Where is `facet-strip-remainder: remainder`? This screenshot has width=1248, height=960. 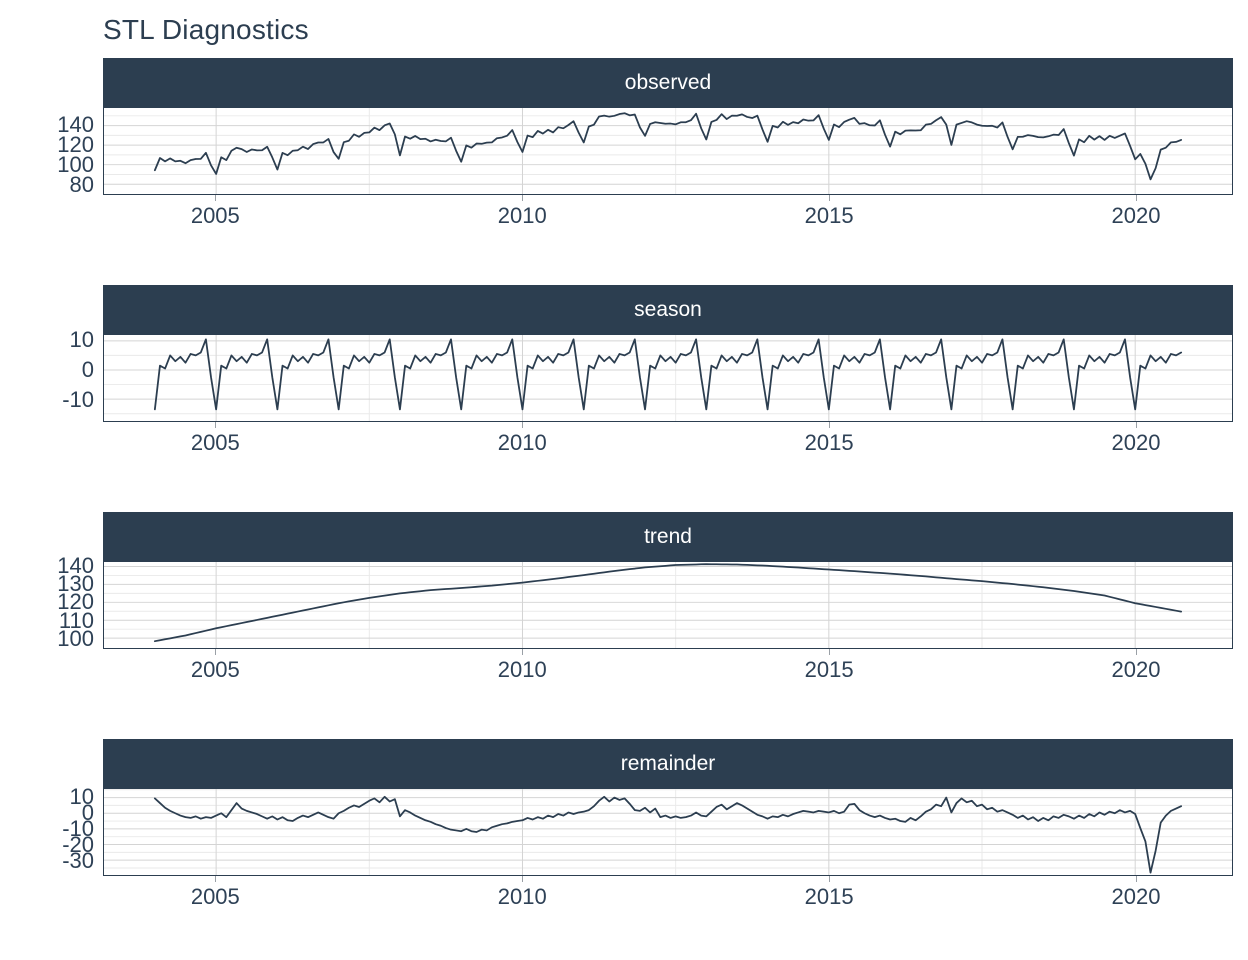 facet-strip-remainder: remainder is located at coordinates (668, 763).